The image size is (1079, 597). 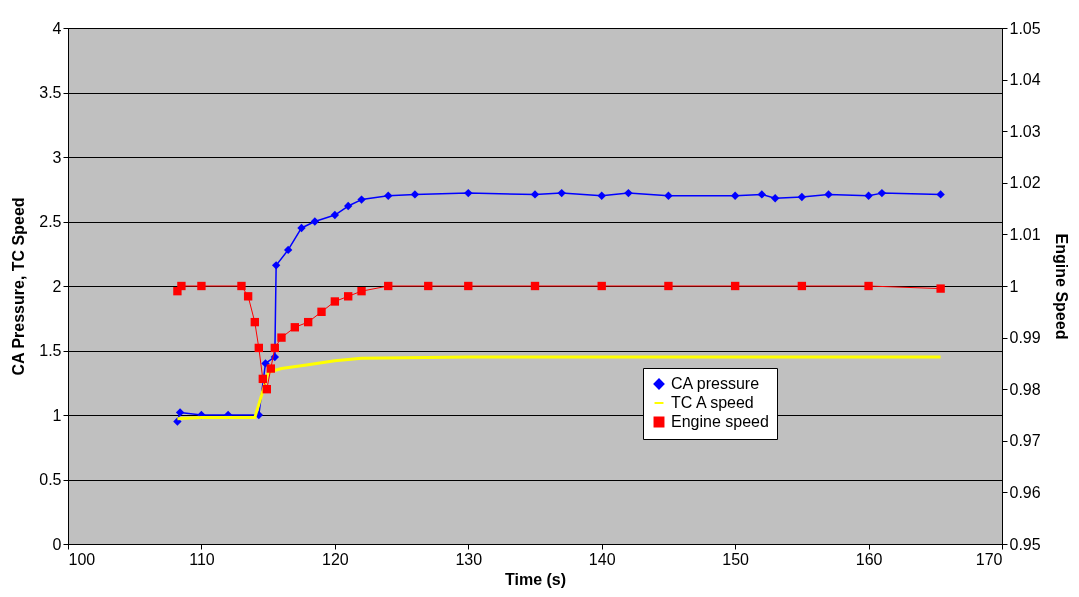 What do you see at coordinates (57, 157) in the screenshot?
I see `y-tick-label: 3` at bounding box center [57, 157].